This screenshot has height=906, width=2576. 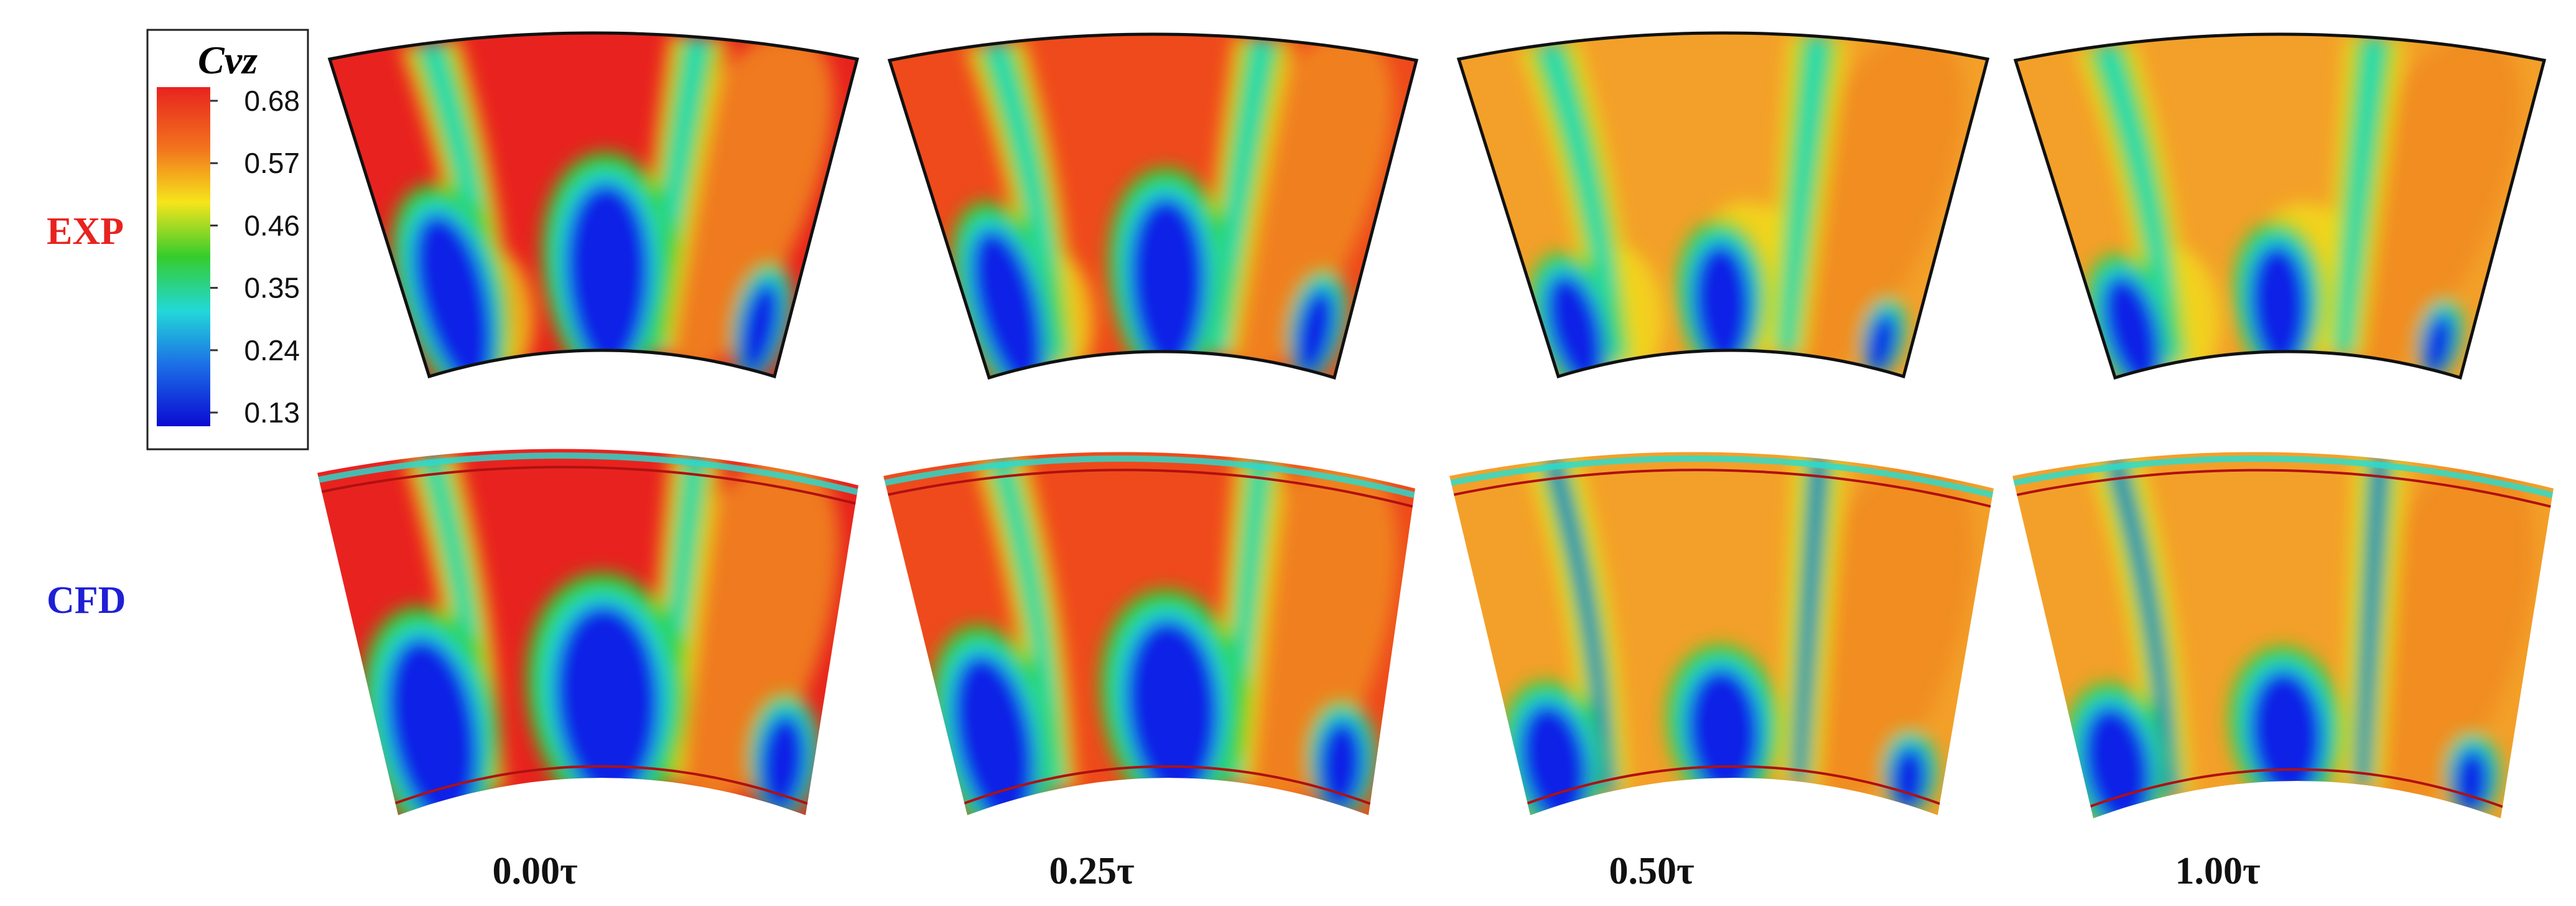 What do you see at coordinates (255, 257) in the screenshot?
I see `colorbar-ticks: 0.68 0.57 0.46 0.35 0.24 0.13` at bounding box center [255, 257].